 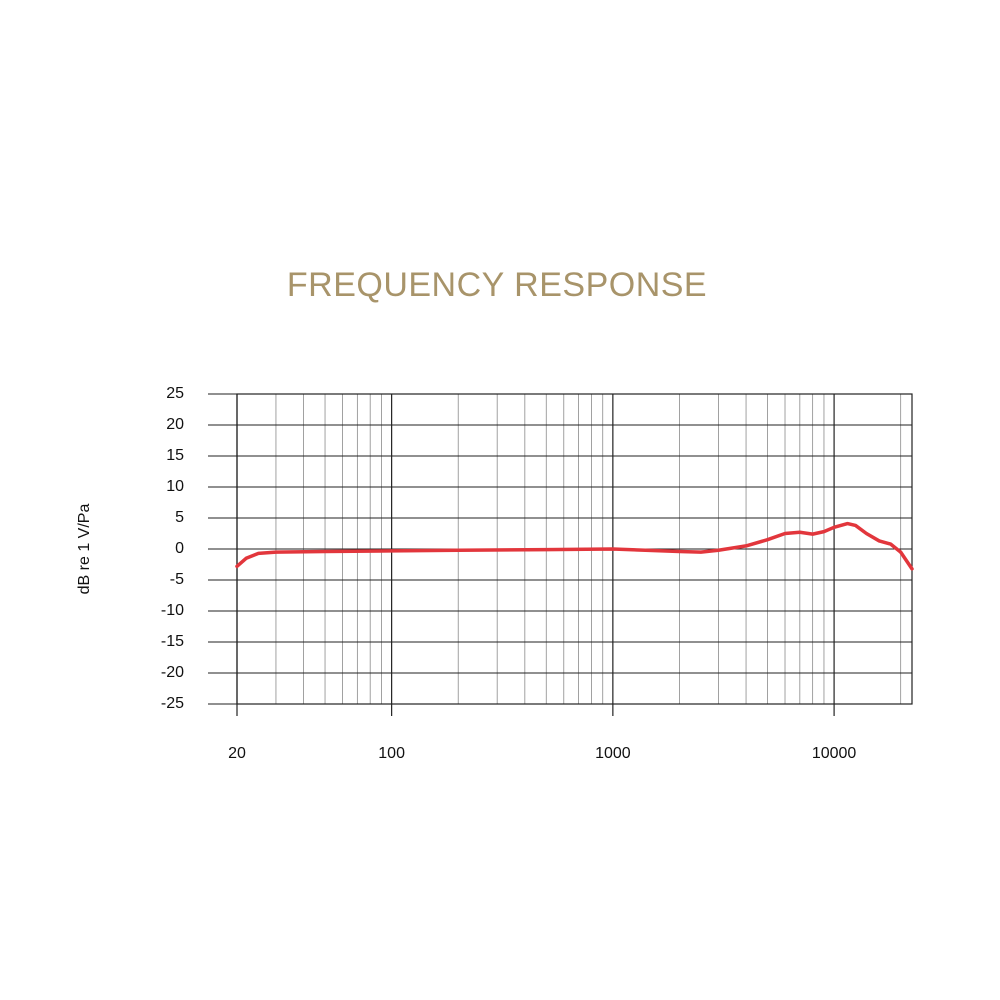 What do you see at coordinates (175, 486) in the screenshot?
I see `y-tick-label: 10` at bounding box center [175, 486].